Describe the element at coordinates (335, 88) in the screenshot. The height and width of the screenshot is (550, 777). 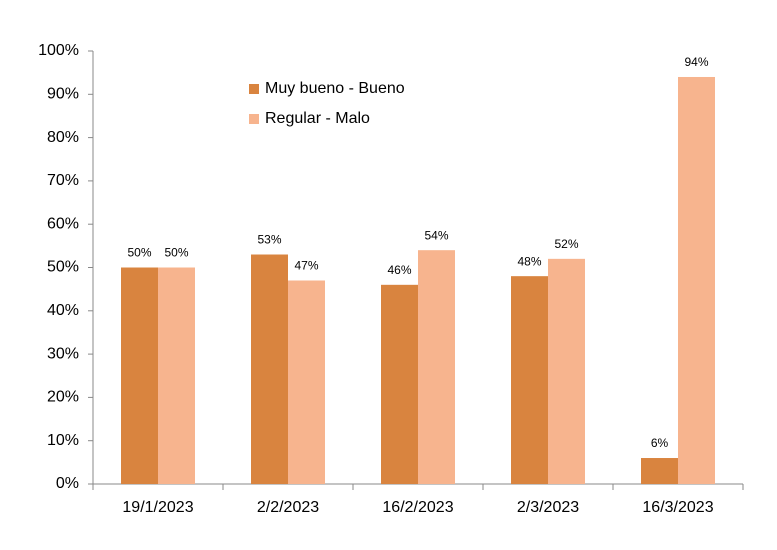
I see `legend-label: Muy bueno - Bueno` at that location.